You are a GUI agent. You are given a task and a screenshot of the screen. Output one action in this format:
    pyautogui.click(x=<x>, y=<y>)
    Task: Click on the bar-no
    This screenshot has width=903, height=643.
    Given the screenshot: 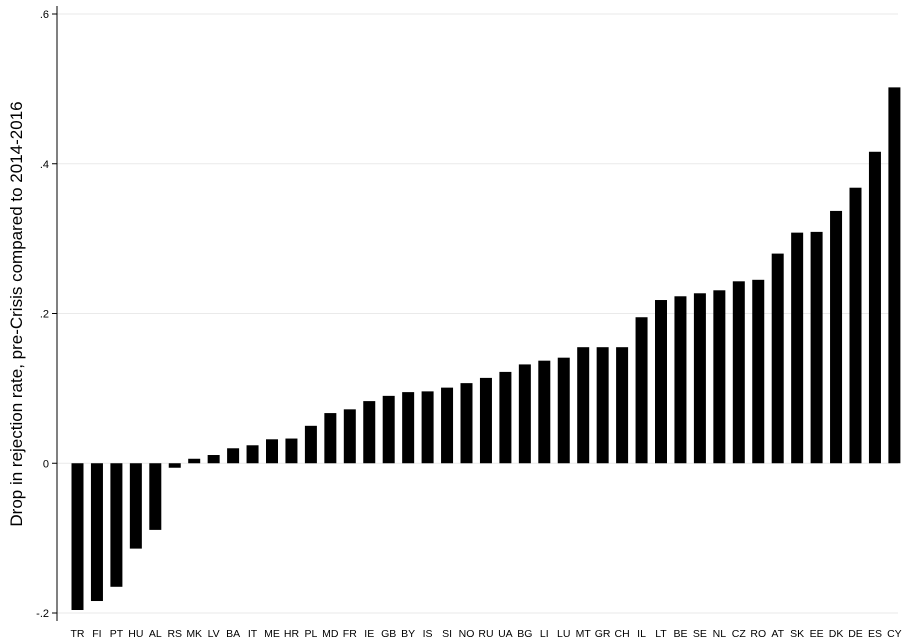 What is the action you would take?
    pyautogui.click(x=466, y=423)
    